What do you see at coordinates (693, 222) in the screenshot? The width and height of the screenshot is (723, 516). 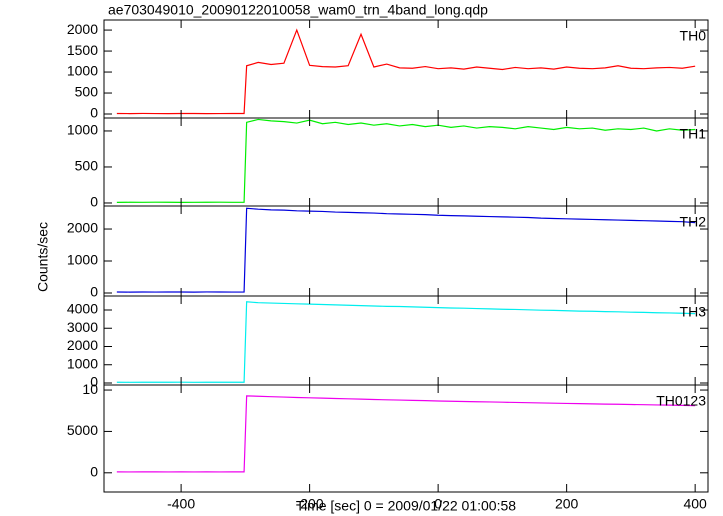 I see `panel-label: TH2` at bounding box center [693, 222].